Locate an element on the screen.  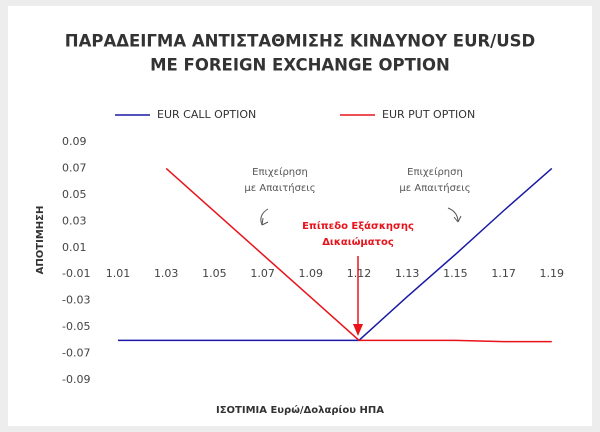
x-axis-label: ΙΣΟΤΙΜΙΑ Ευρώ/Δολαρίου ΗΠΑ is located at coordinates (300, 410).